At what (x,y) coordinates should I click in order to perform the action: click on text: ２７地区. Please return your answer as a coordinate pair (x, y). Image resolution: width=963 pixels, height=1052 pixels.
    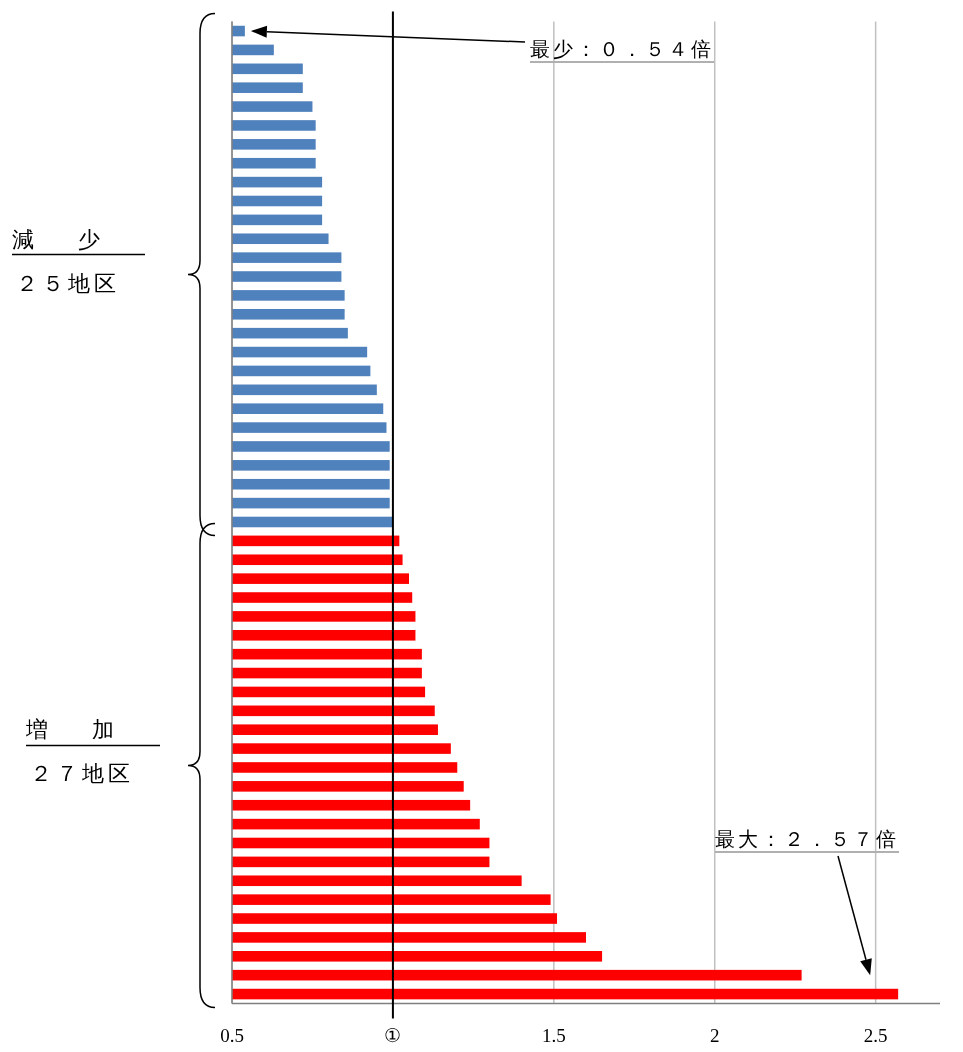
    Looking at the image, I should click on (82, 774).